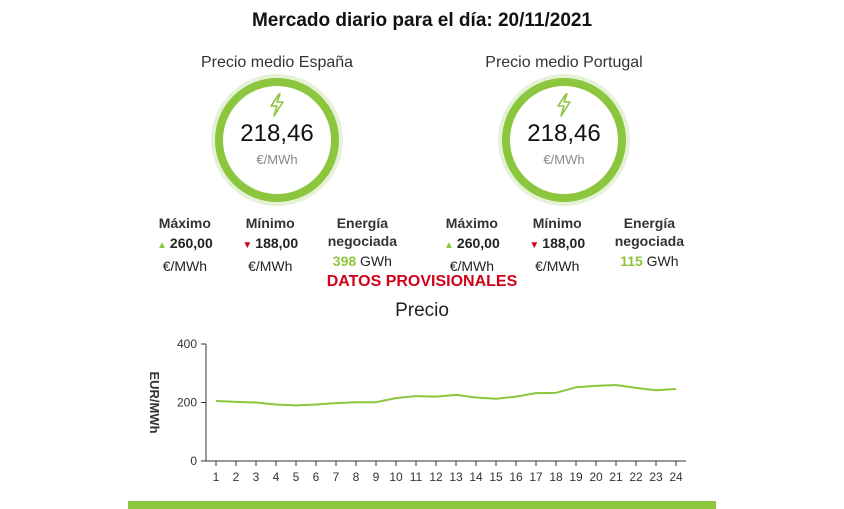  I want to click on energy-value: 398, so click(344, 261).